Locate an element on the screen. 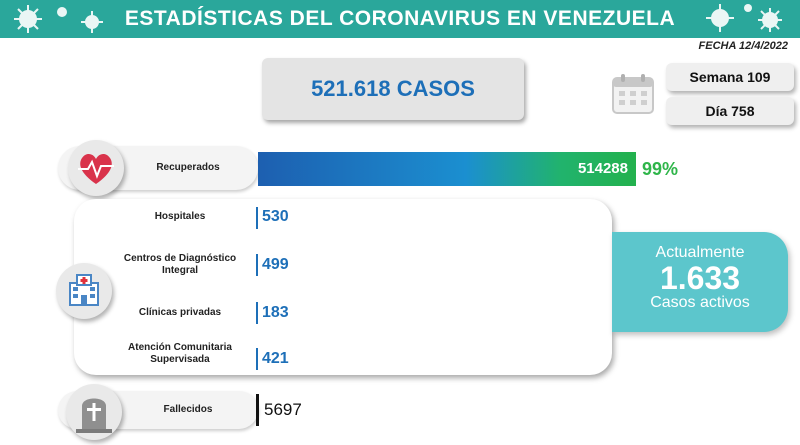 The width and height of the screenshot is (800, 445). active-cases-value: 1.633 is located at coordinates (700, 278).